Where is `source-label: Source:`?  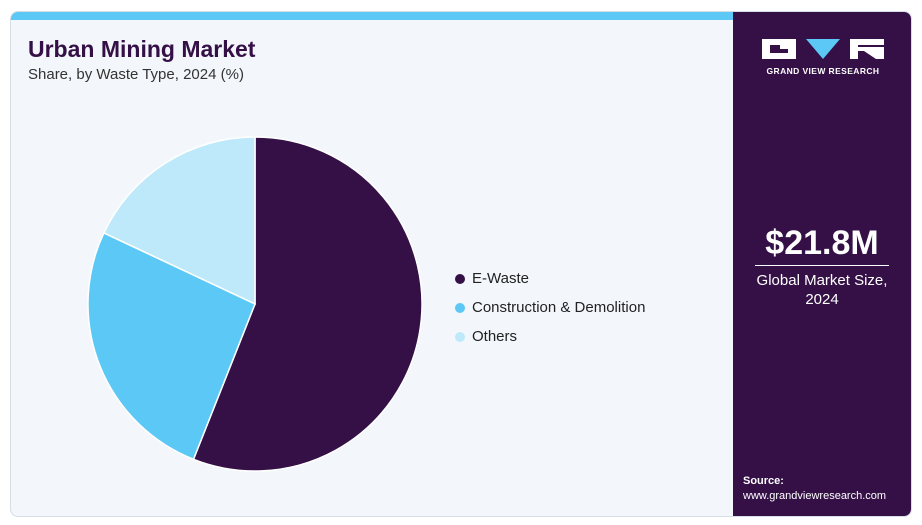
source-label: Source: is located at coordinates (763, 481).